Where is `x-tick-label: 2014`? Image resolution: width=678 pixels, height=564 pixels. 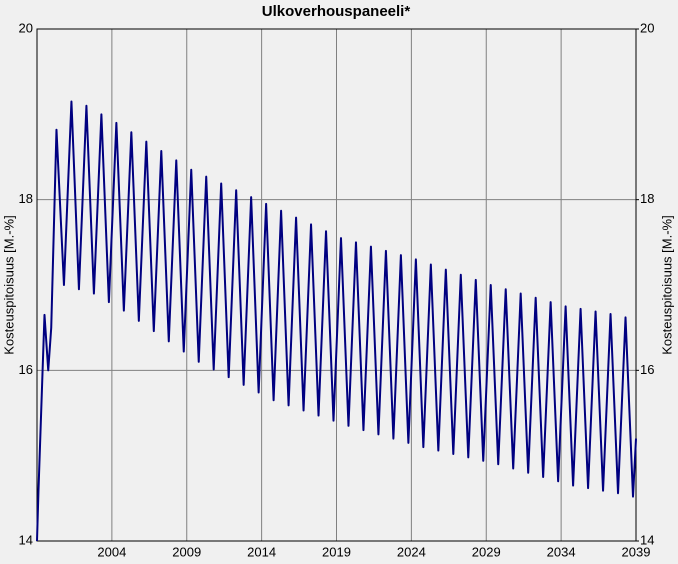
x-tick-label: 2014 is located at coordinates (261, 551).